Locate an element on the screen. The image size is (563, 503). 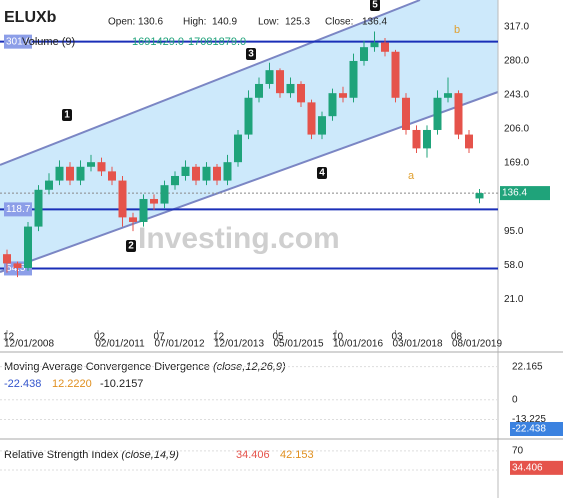
y-tick-label: 280.0 is located at coordinates (516, 61).